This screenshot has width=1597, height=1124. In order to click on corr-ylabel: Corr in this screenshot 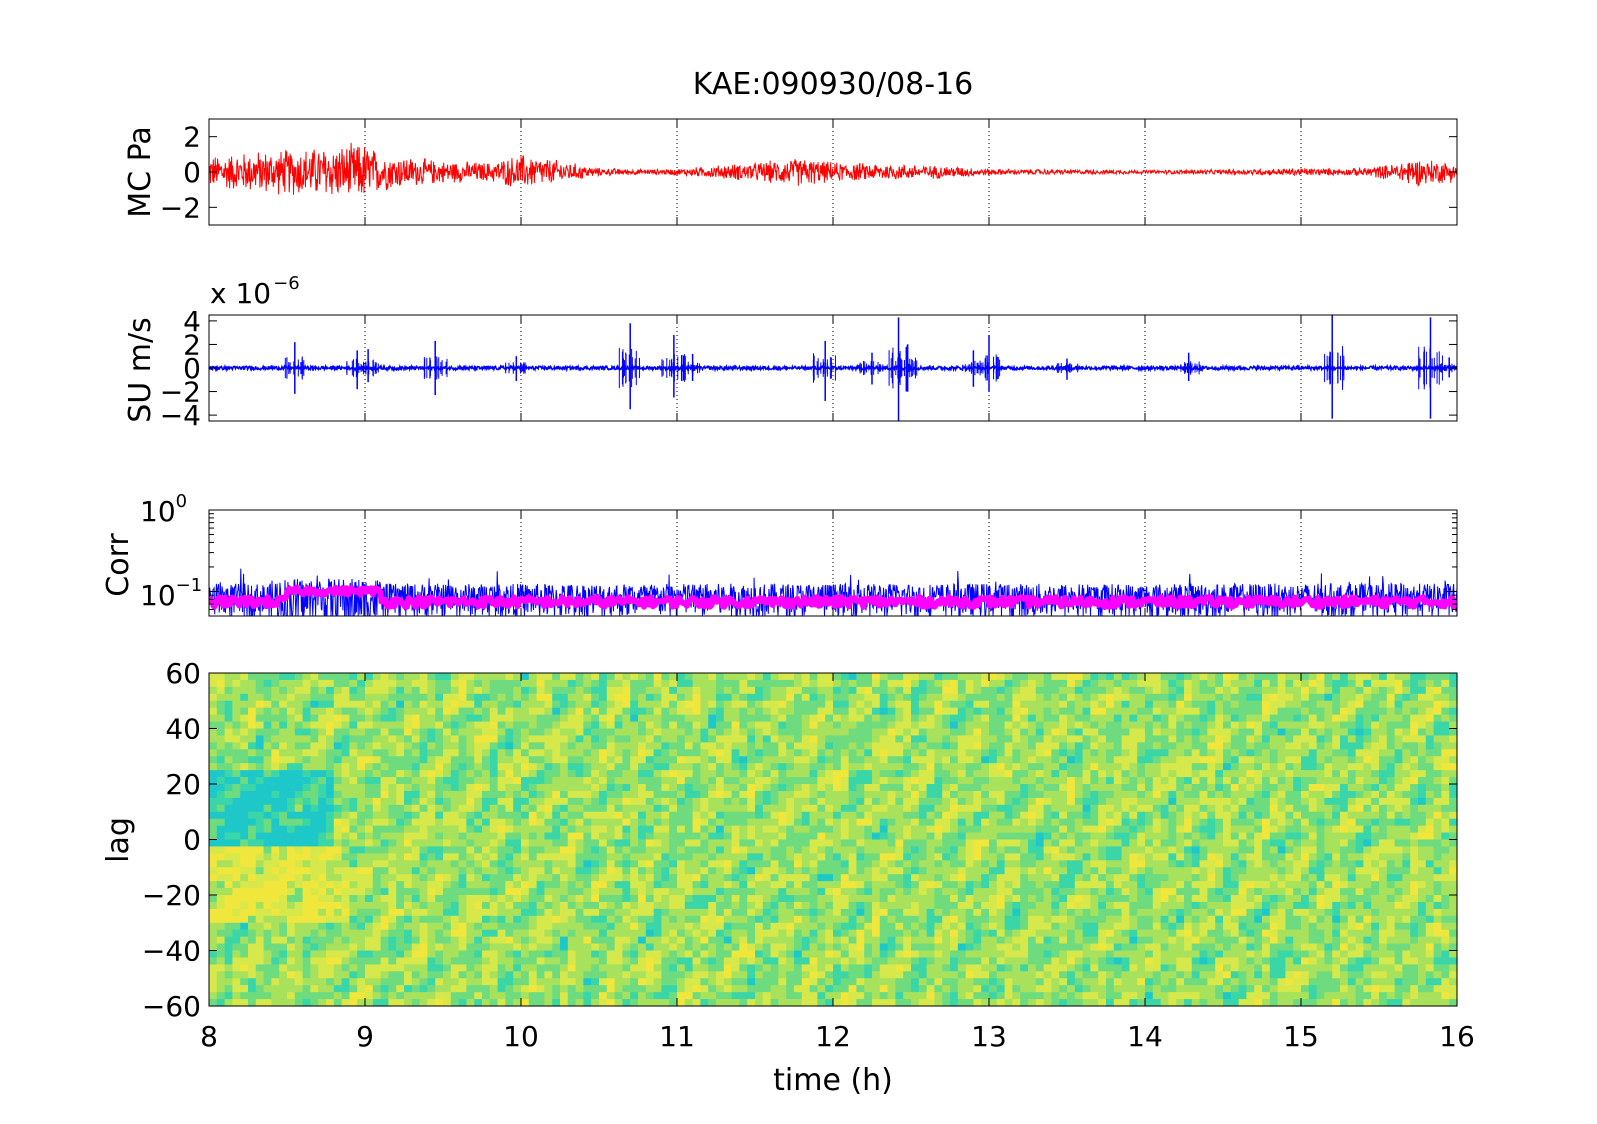, I will do `click(118, 565)`.